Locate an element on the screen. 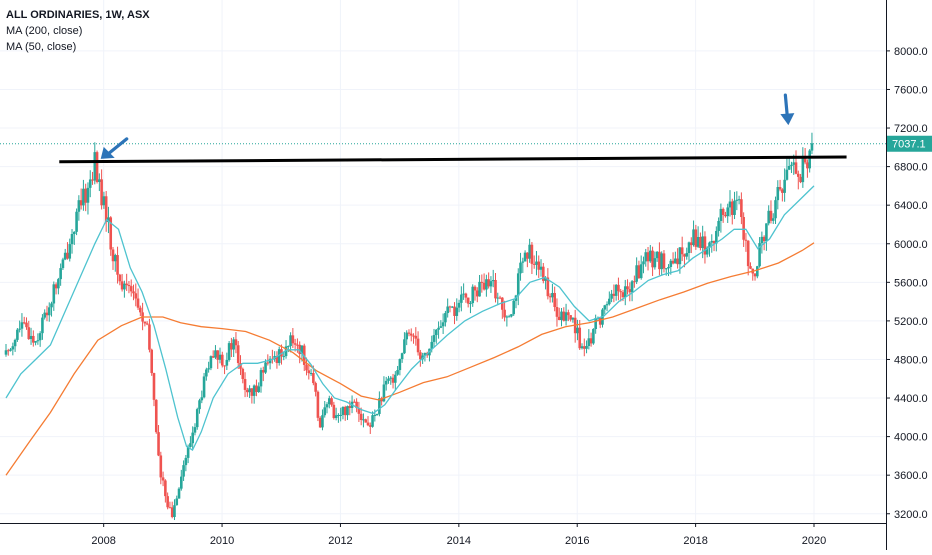  y-tick-label: 6400.0 is located at coordinates (911, 206).